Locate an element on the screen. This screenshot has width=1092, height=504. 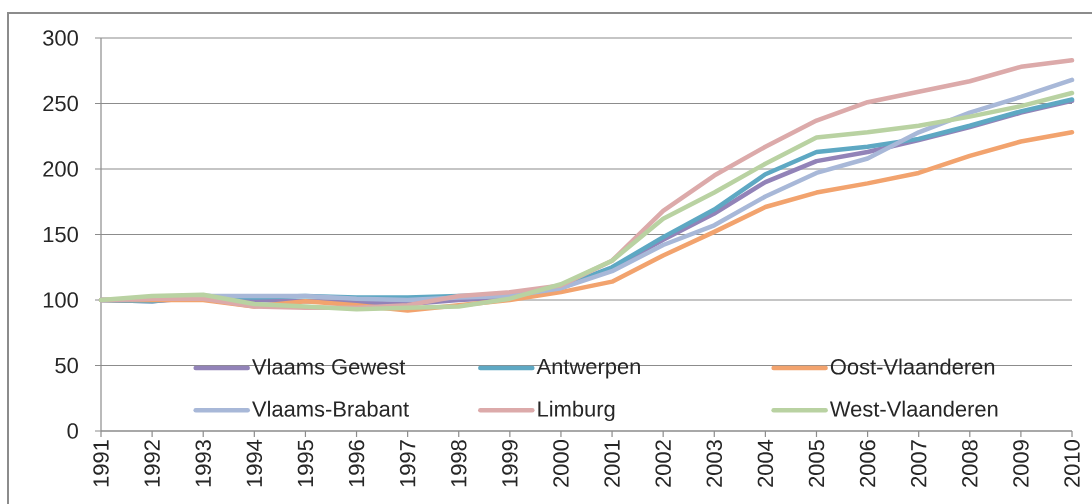
x-tick-label: 1995 is located at coordinates (305, 463).